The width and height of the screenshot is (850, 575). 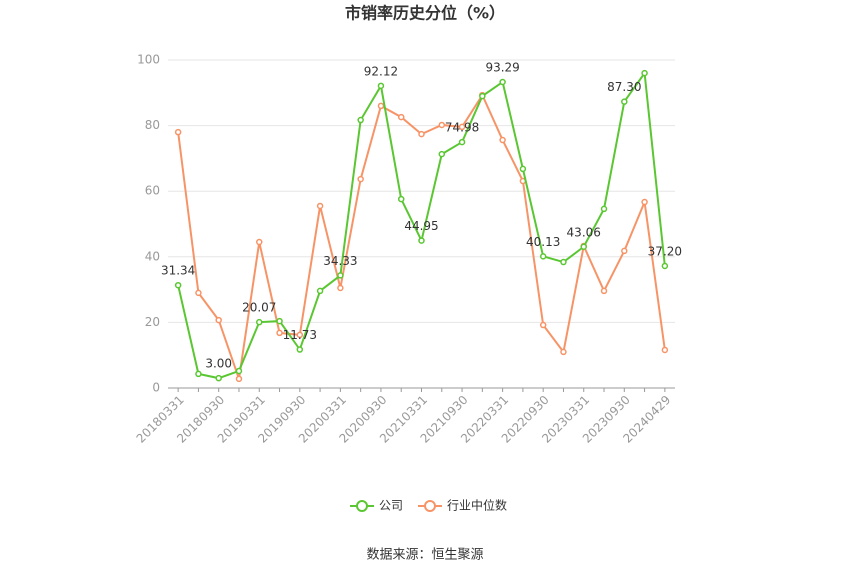 What do you see at coordinates (424, 555) in the screenshot?
I see `source-note: 数据来源：恒生聚源` at bounding box center [424, 555].